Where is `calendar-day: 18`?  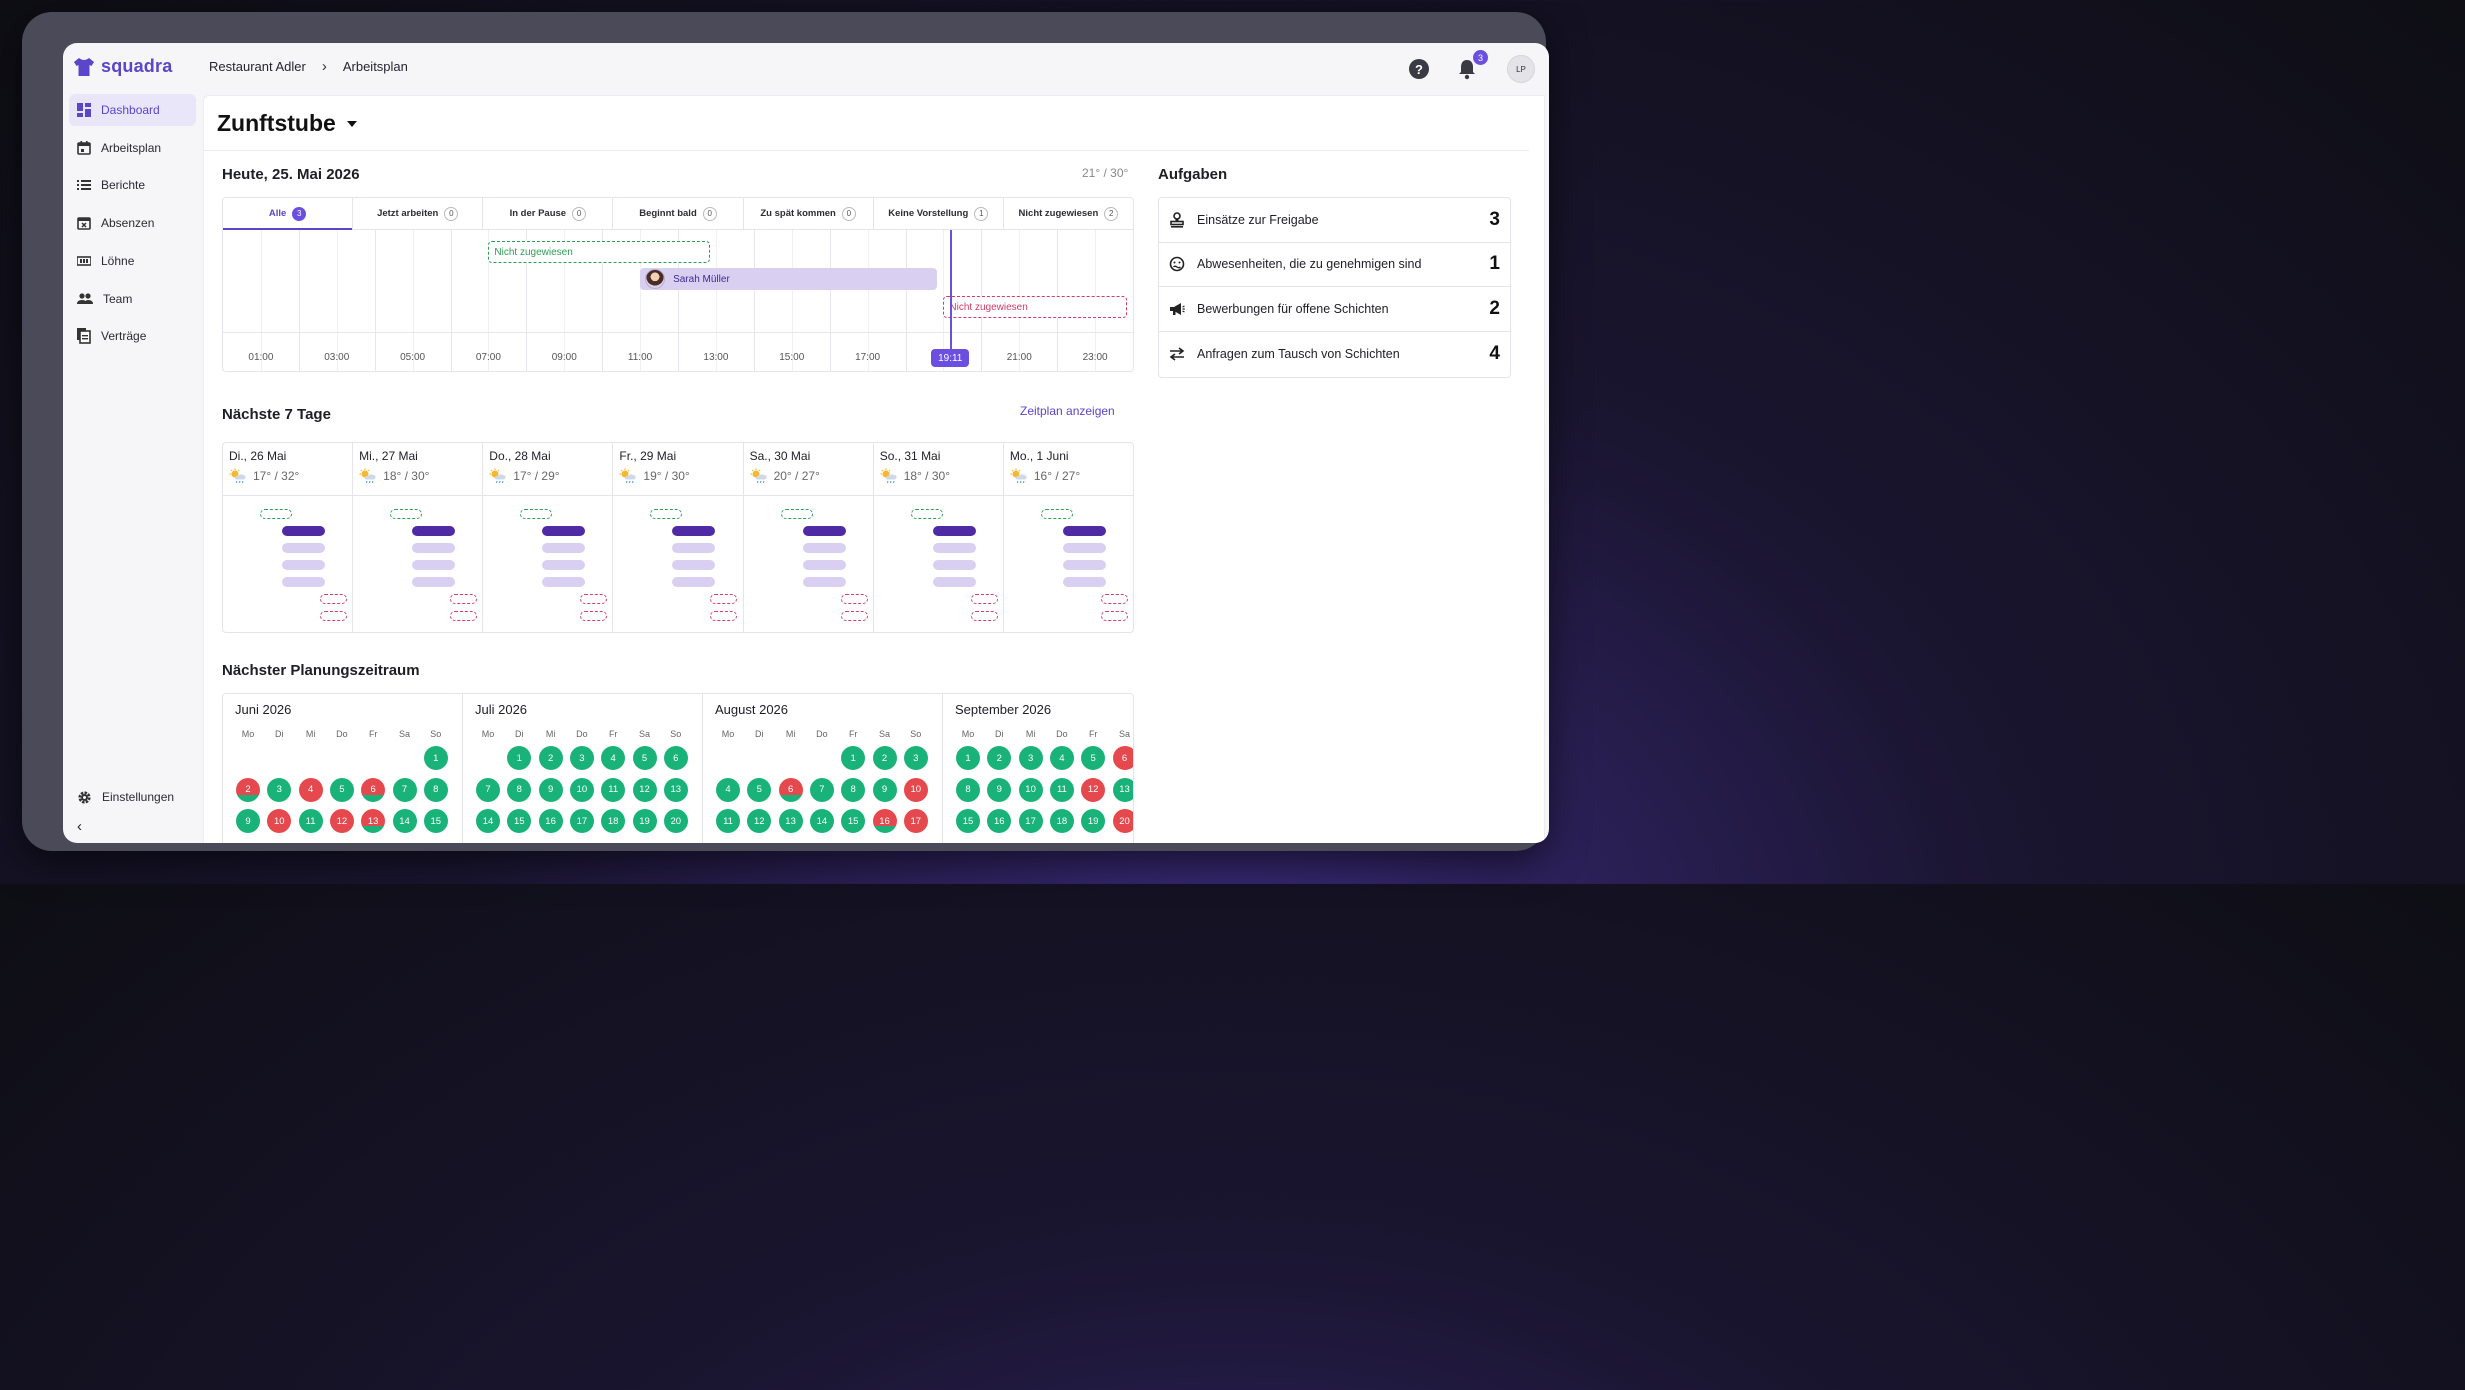
calendar-day: 18 is located at coordinates (1061, 821).